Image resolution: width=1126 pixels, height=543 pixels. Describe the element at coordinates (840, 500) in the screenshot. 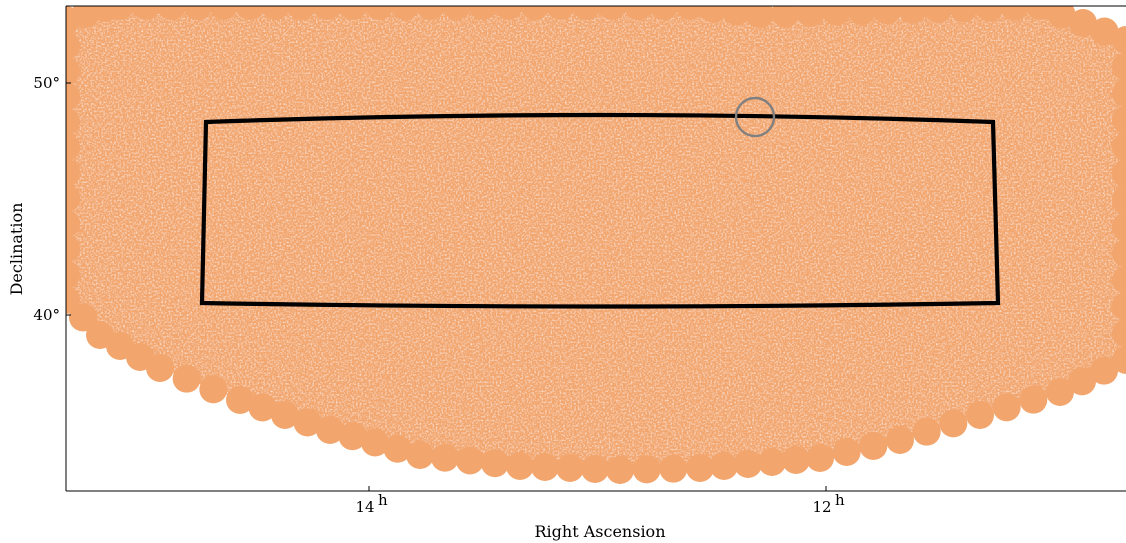

I see `x-tick-label-unit: h` at that location.